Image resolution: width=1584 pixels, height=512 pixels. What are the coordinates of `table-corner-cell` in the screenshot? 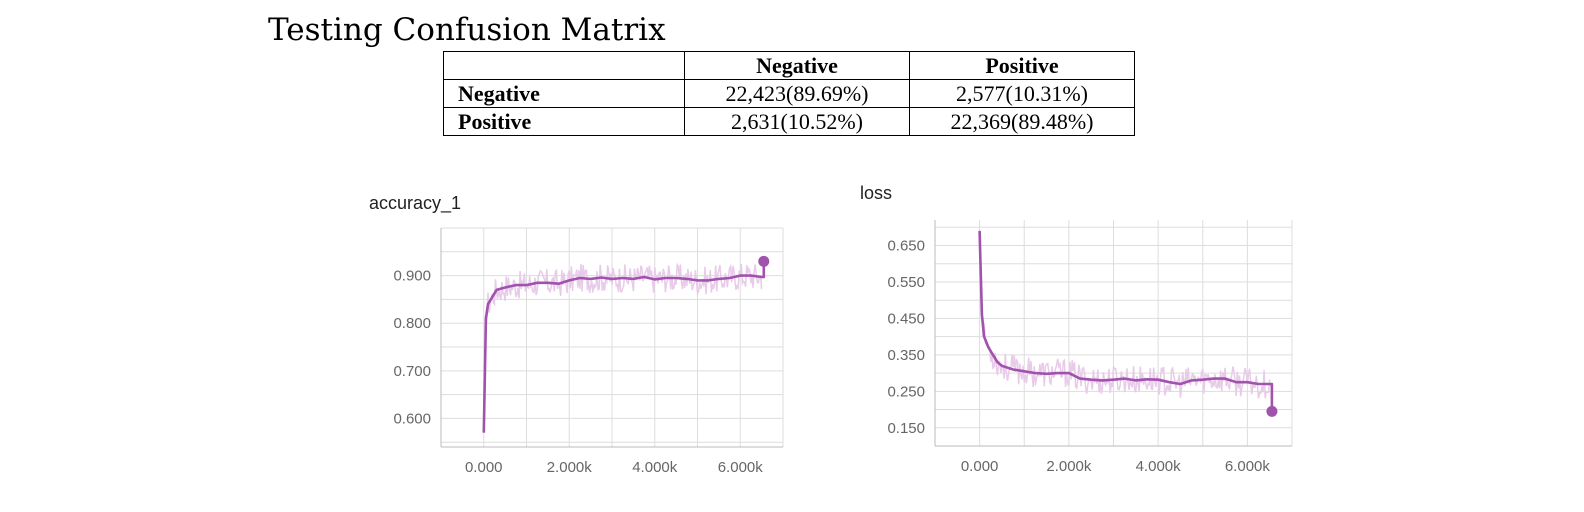 It's located at (564, 65).